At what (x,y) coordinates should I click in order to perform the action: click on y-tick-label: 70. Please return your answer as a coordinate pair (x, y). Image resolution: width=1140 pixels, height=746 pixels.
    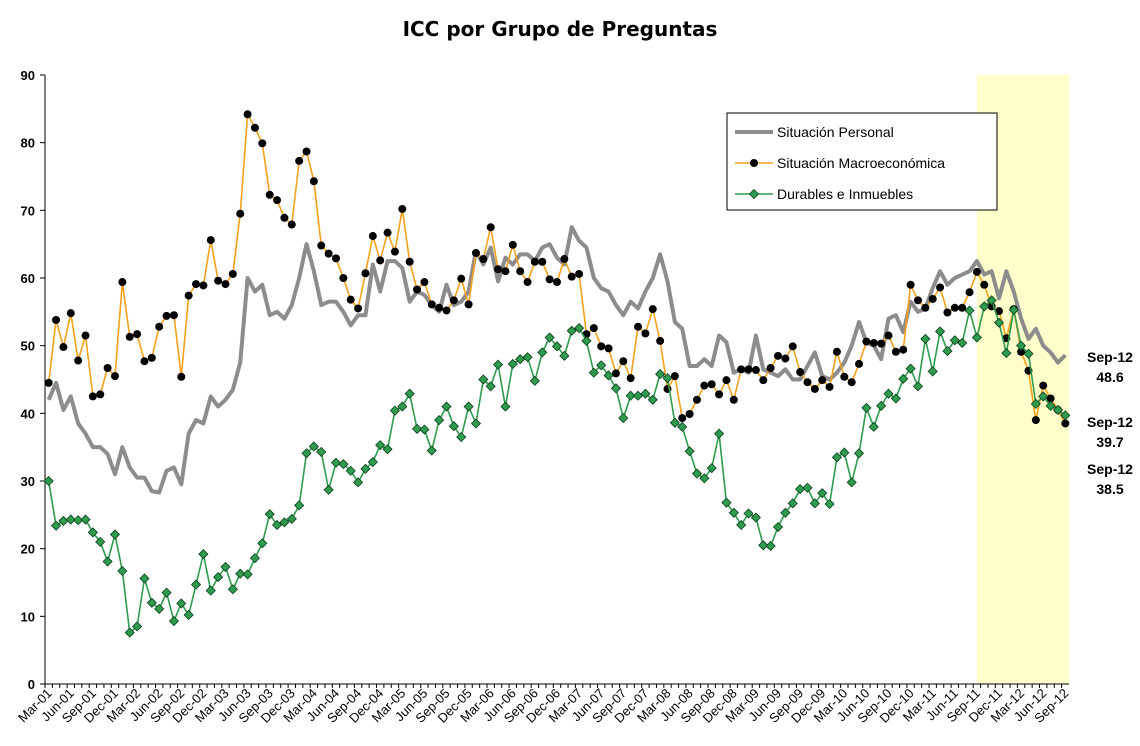
    Looking at the image, I should click on (28, 210).